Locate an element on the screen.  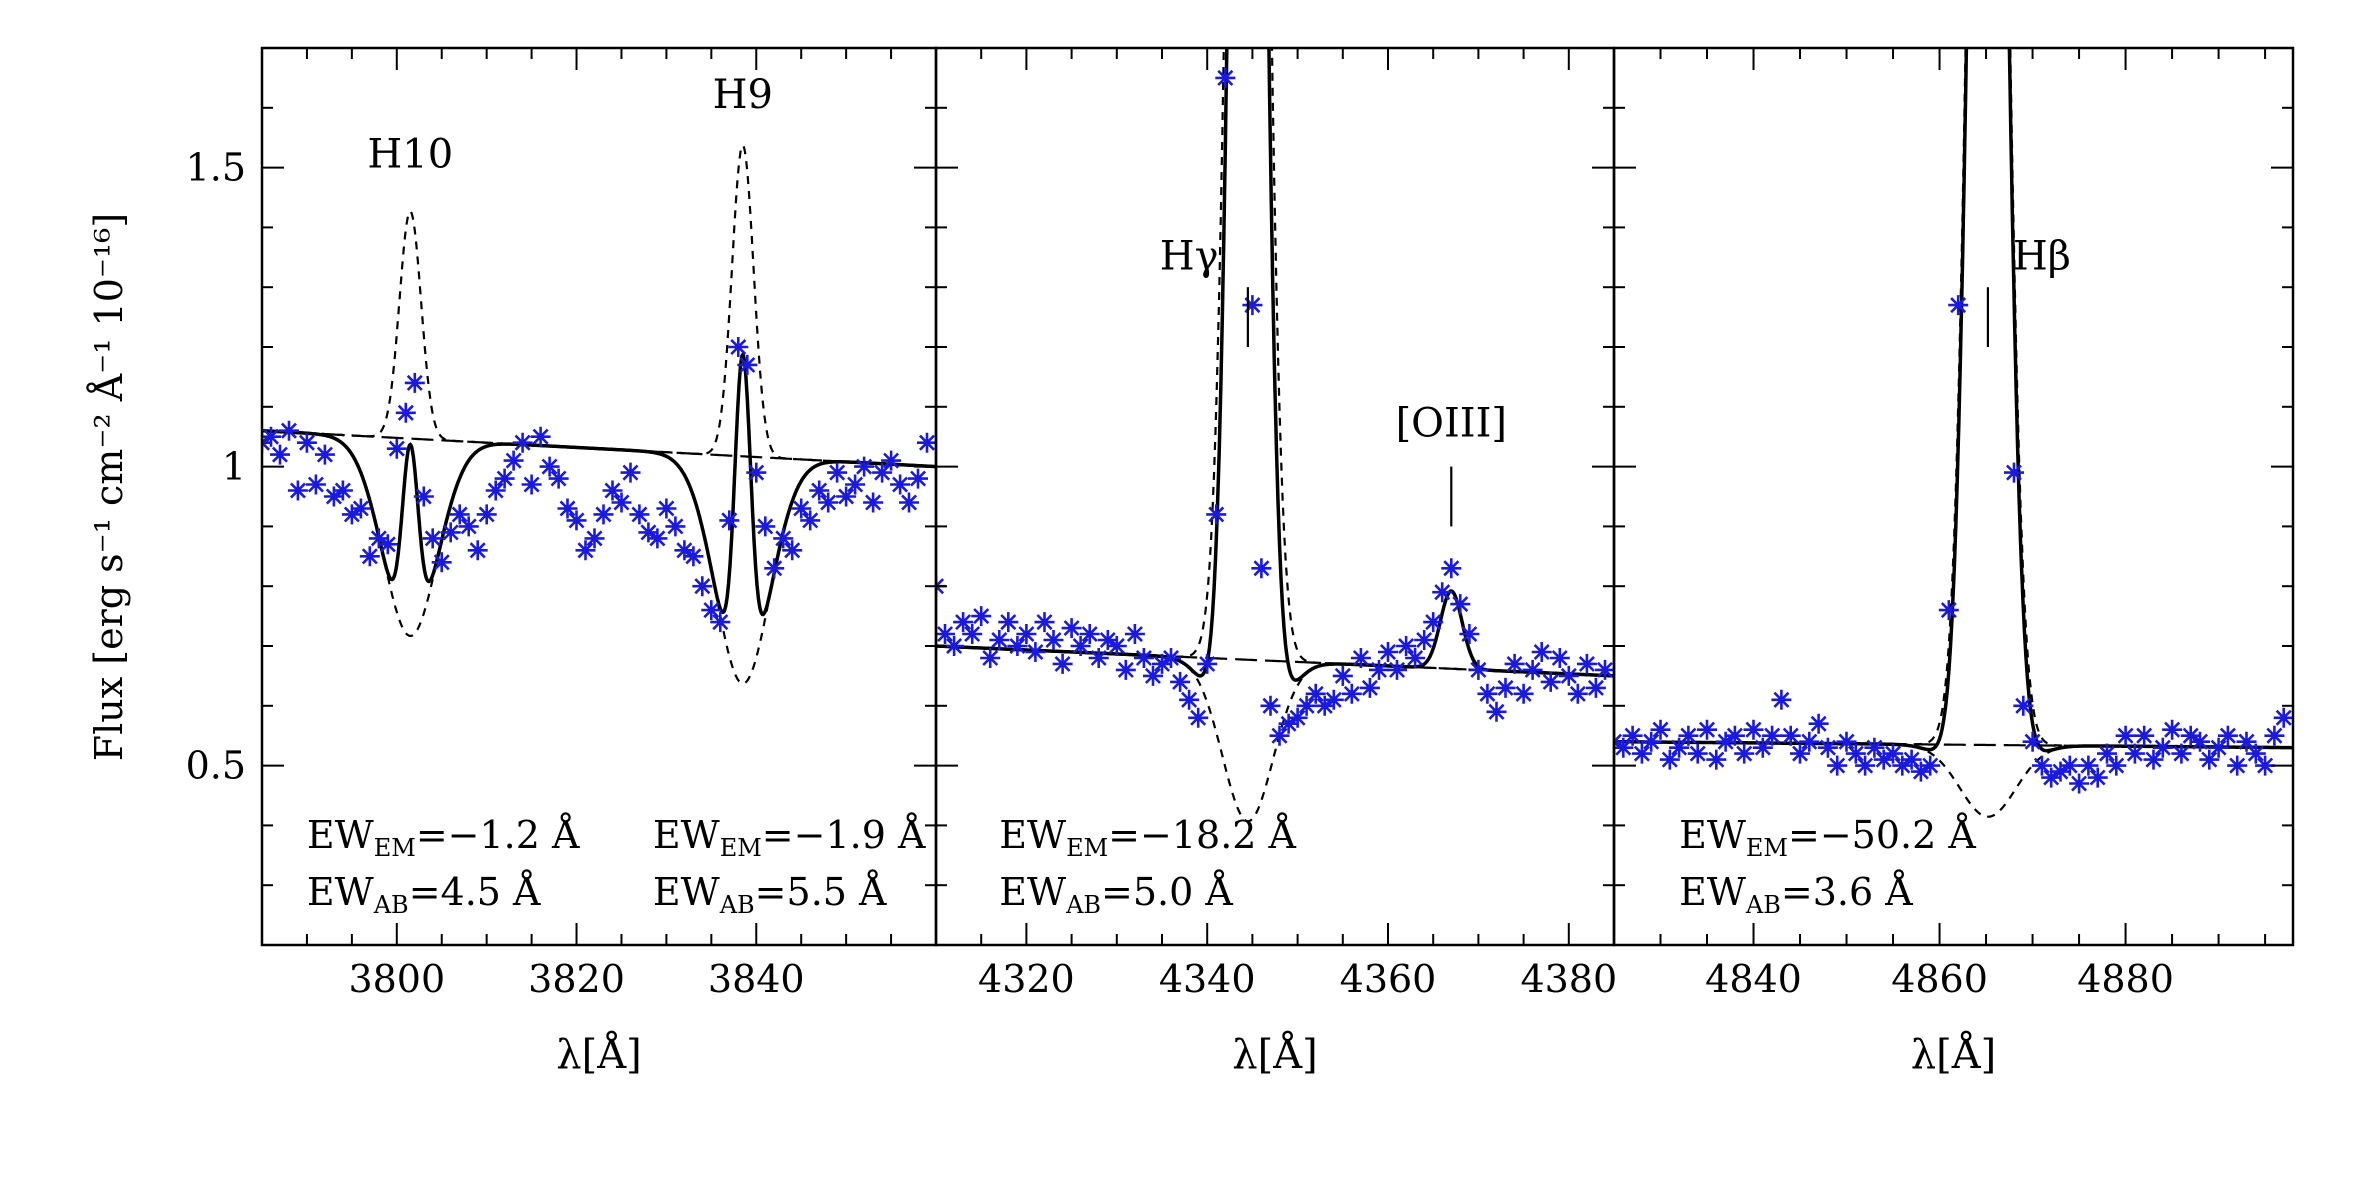
ew-absorption-label: EWAB=4.5 Å is located at coordinates (424, 894).